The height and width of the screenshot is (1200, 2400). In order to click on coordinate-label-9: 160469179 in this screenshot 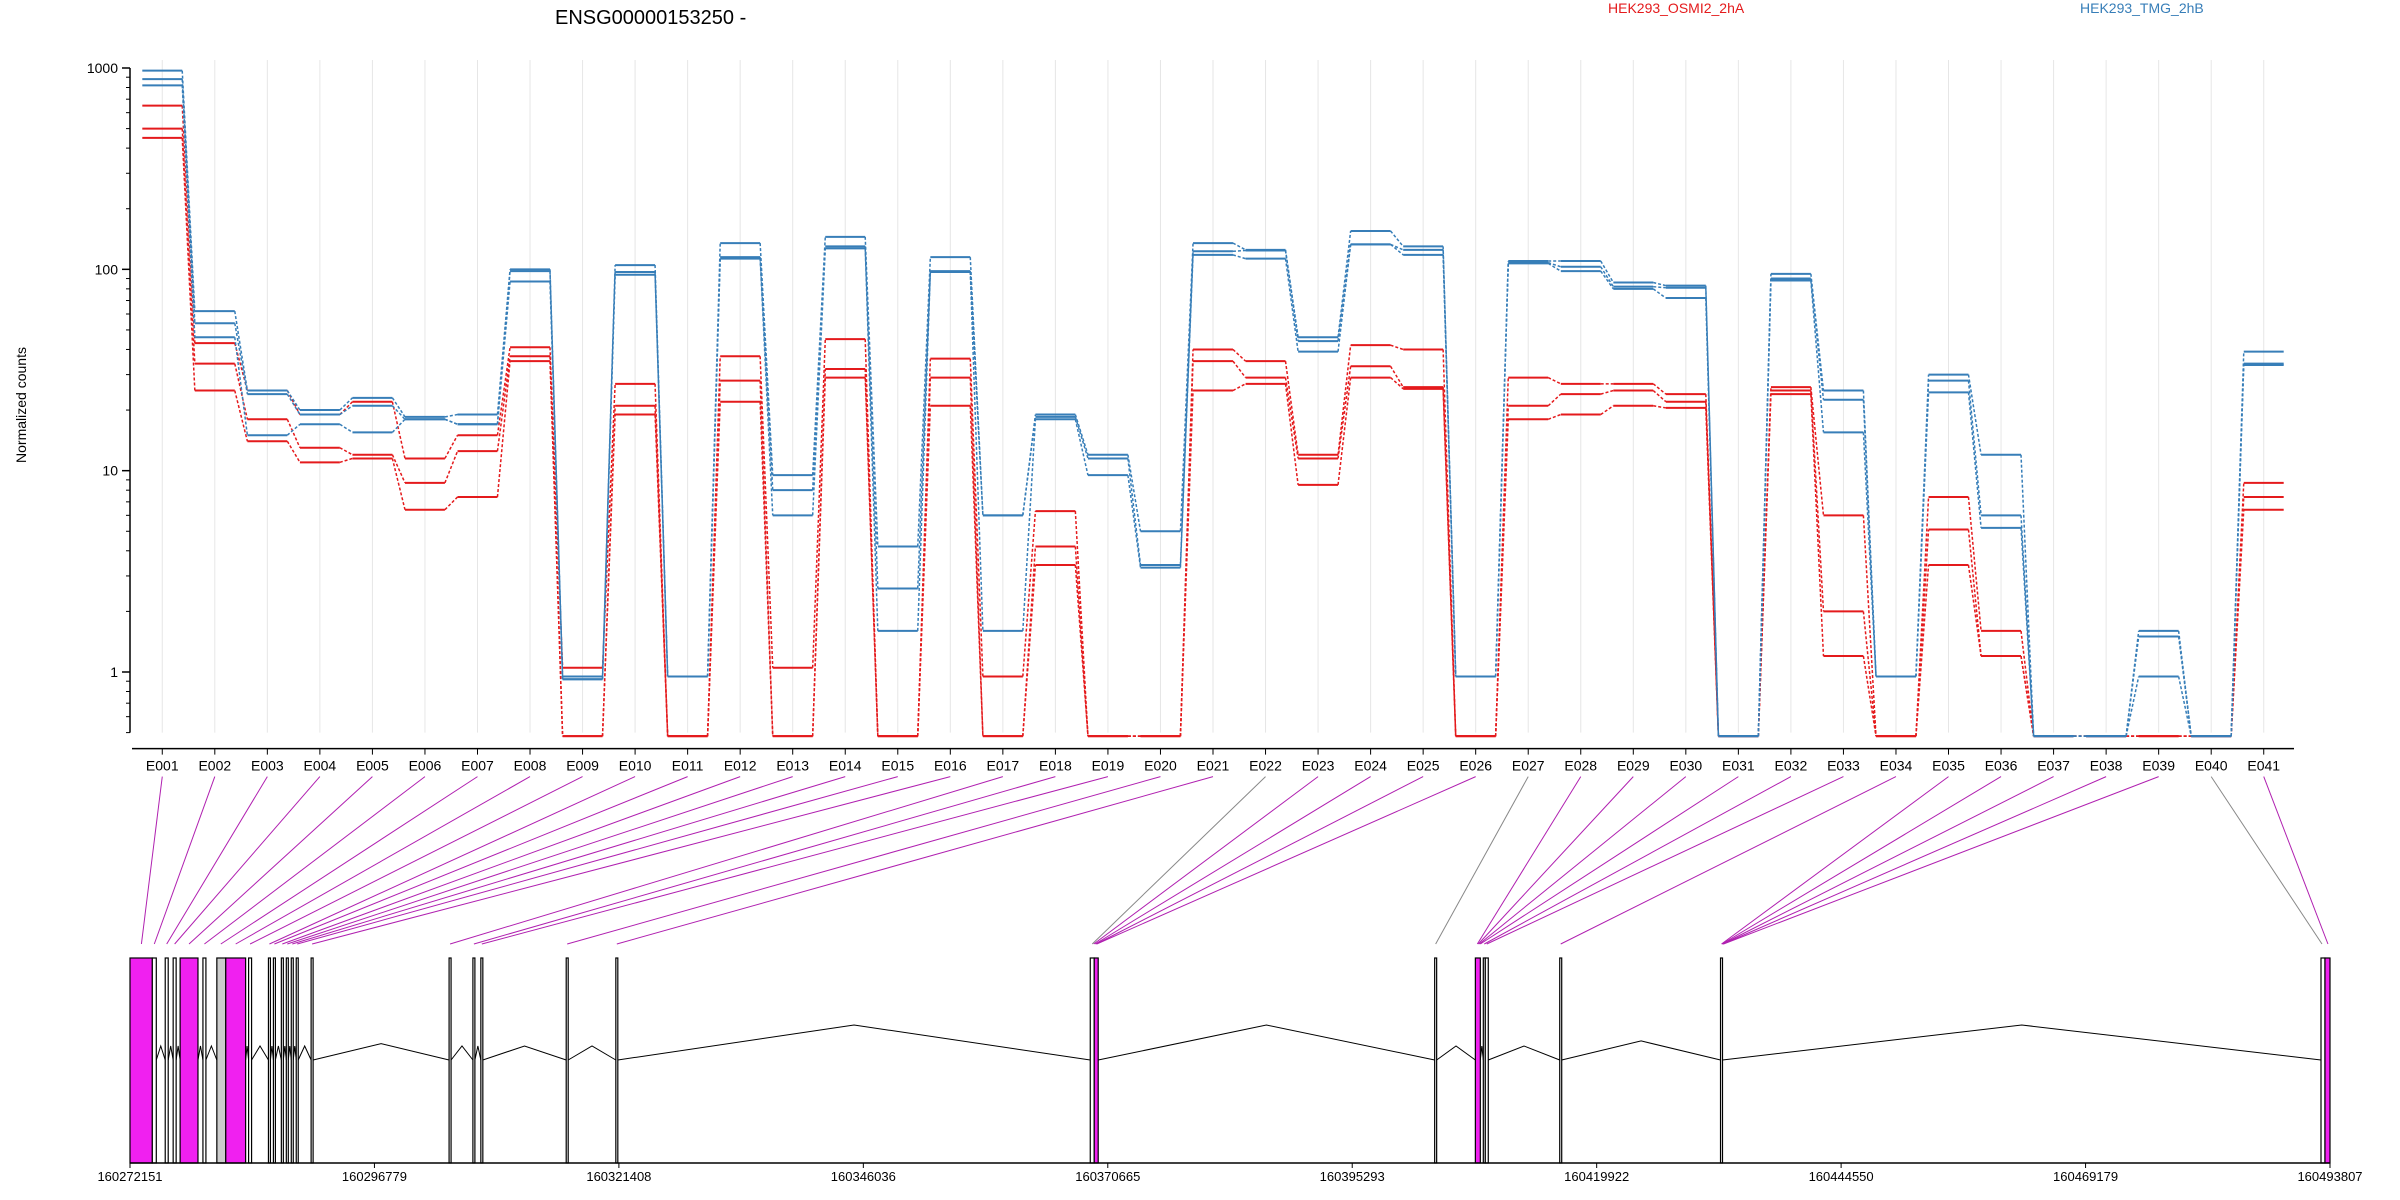, I will do `click(2085, 1176)`.